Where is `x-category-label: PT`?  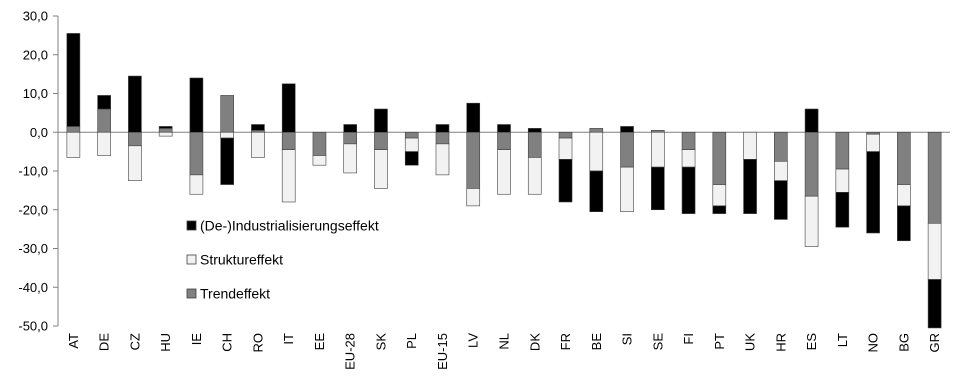
x-category-label: PT is located at coordinates (719, 341).